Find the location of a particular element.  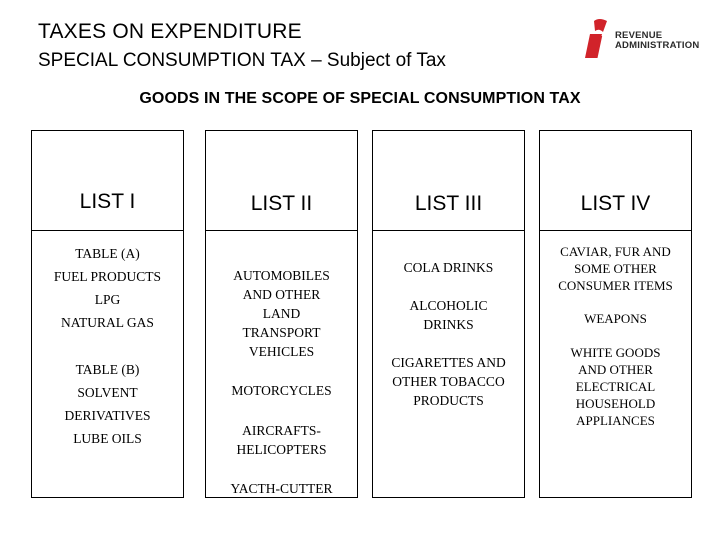

list-item: MOTORCYCLES is located at coordinates (281, 390).